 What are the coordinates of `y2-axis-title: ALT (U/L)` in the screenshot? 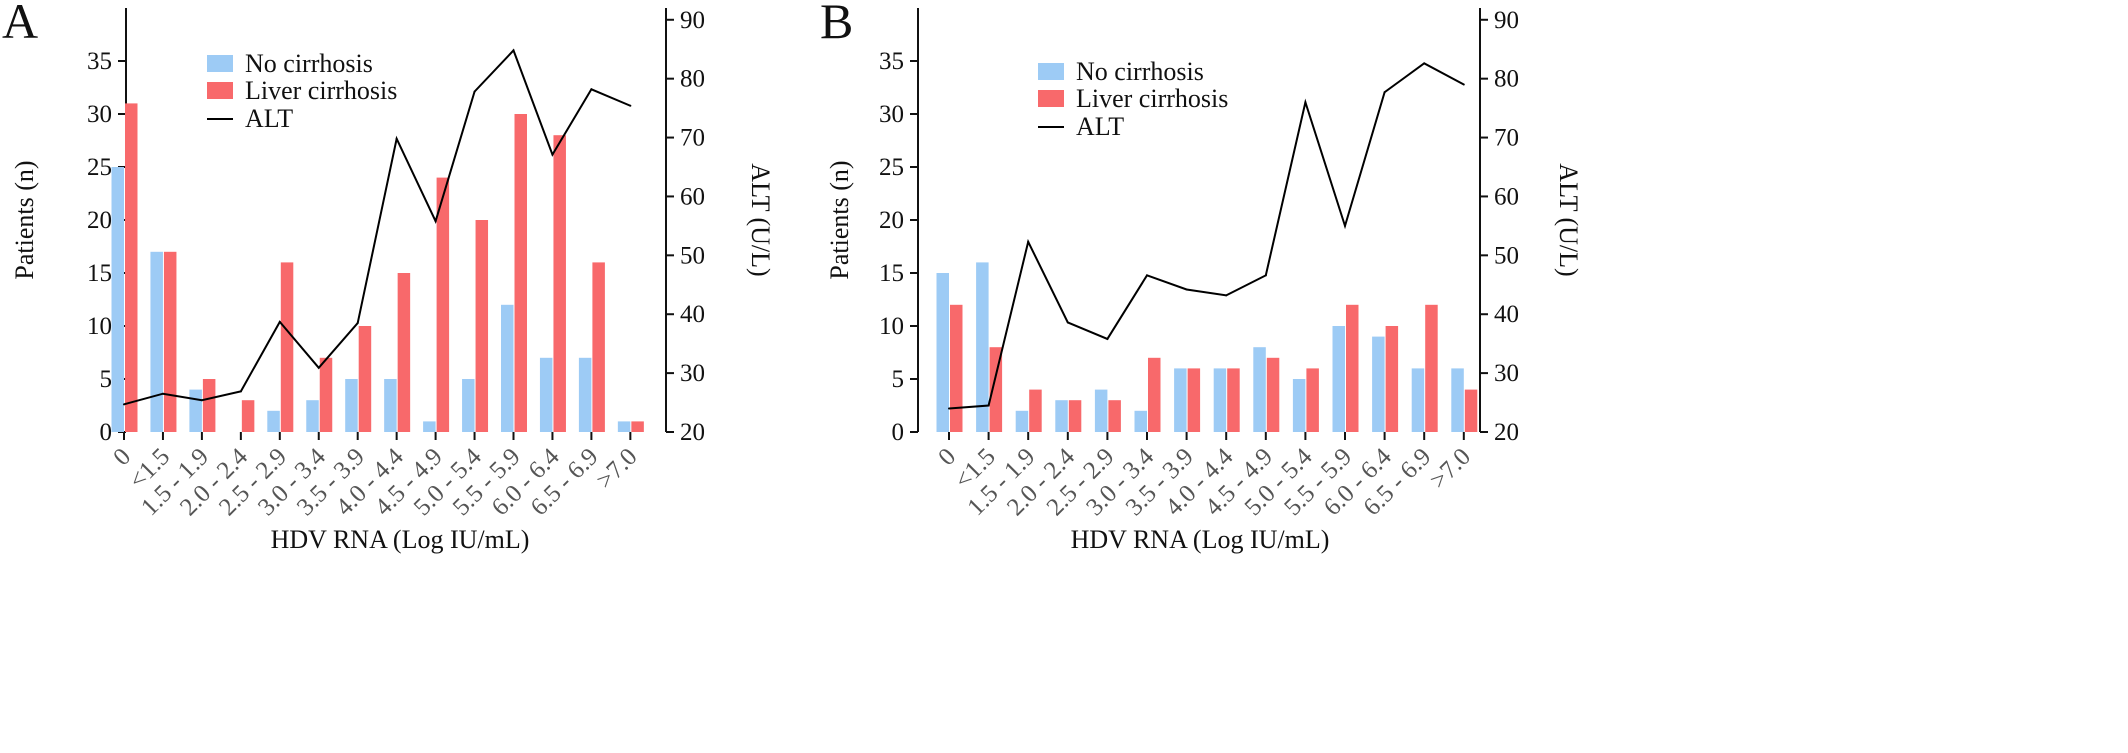 It's located at (1568, 219).